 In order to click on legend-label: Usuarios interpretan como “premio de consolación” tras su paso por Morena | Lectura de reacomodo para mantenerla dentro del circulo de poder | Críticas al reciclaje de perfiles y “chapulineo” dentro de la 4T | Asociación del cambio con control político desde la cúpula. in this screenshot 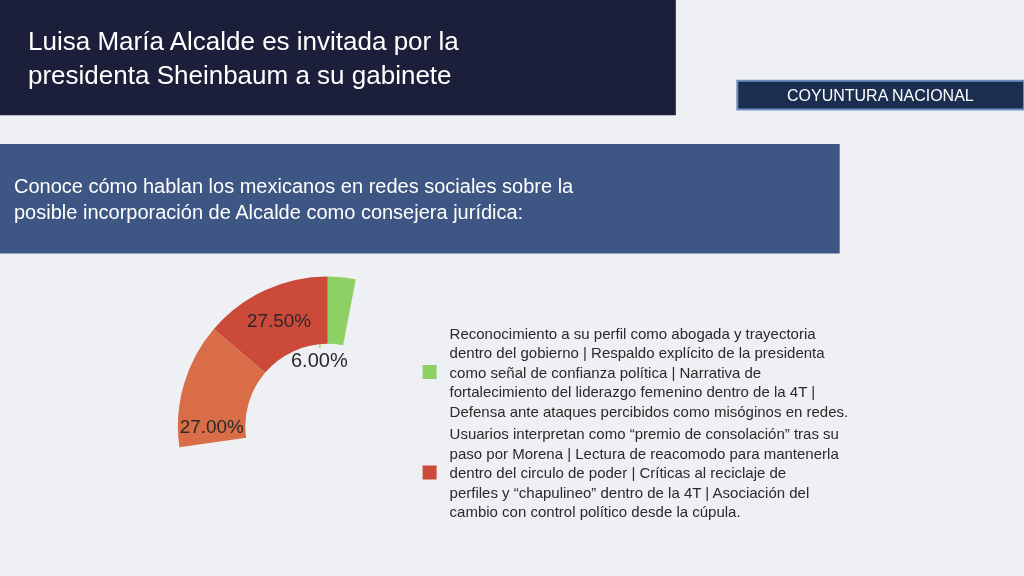, I will do `click(644, 473)`.